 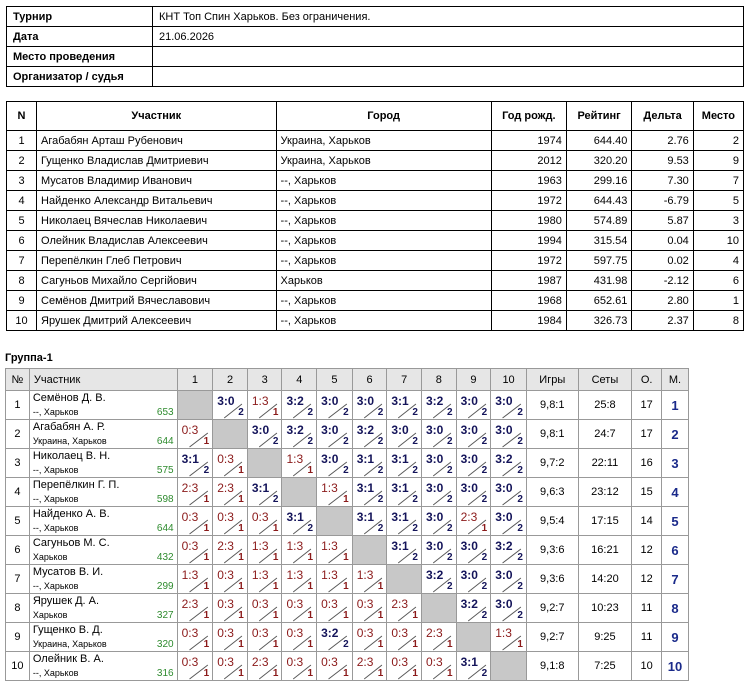 What do you see at coordinates (528, 180) in the screenshot?
I see `table-cell: 1963` at bounding box center [528, 180].